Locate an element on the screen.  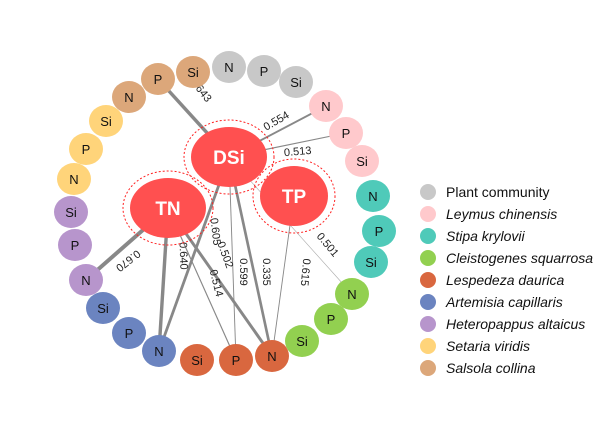
node-setaria-viridis-si: Si is located at coordinates (106, 121).